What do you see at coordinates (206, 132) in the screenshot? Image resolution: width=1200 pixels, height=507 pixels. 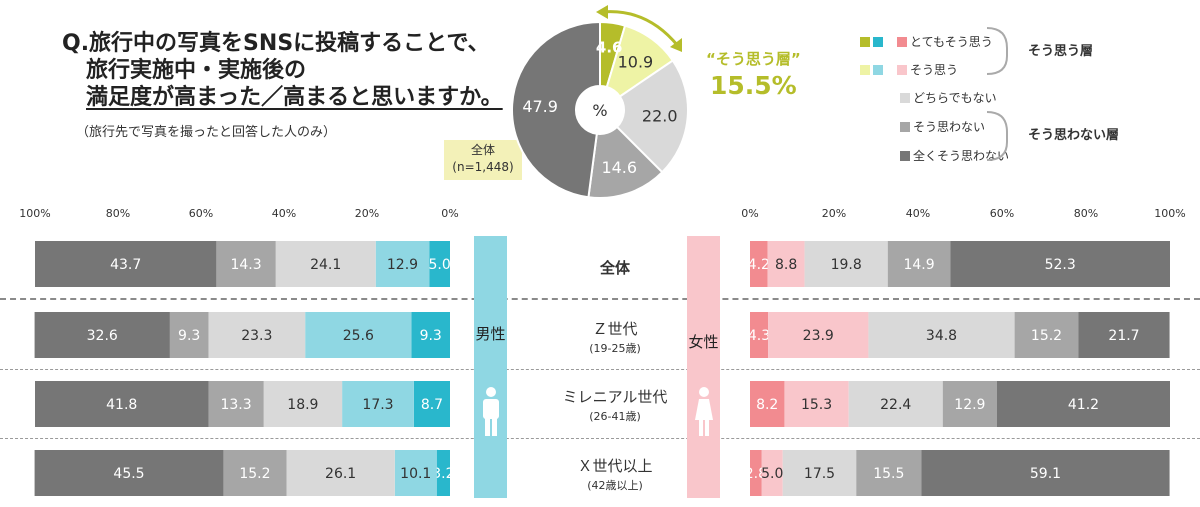 I see `subtitle: （旅行先で写真を撮ったと回答した人のみ）` at bounding box center [206, 132].